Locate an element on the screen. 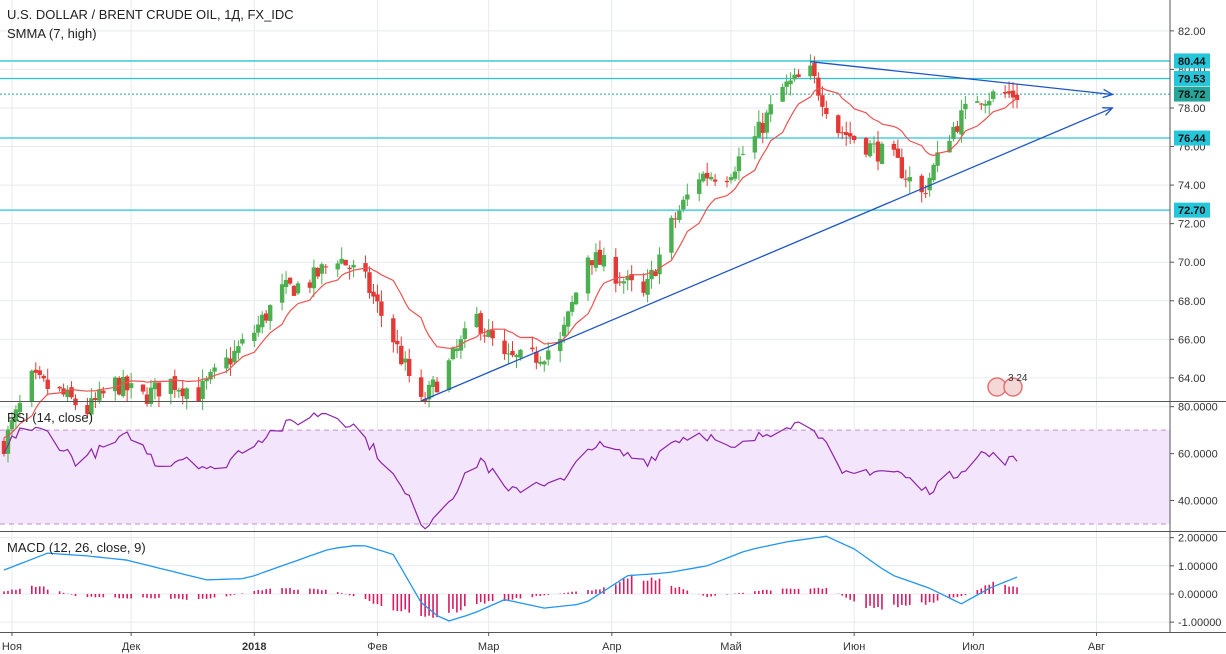 The image size is (1226, 654). smma-legend: SMMA (7, high) is located at coordinates (52, 33).